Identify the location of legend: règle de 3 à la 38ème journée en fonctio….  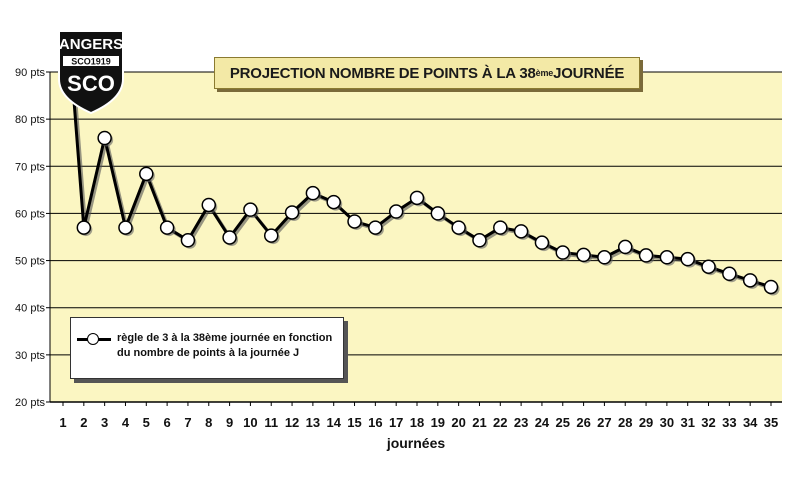
(207, 348).